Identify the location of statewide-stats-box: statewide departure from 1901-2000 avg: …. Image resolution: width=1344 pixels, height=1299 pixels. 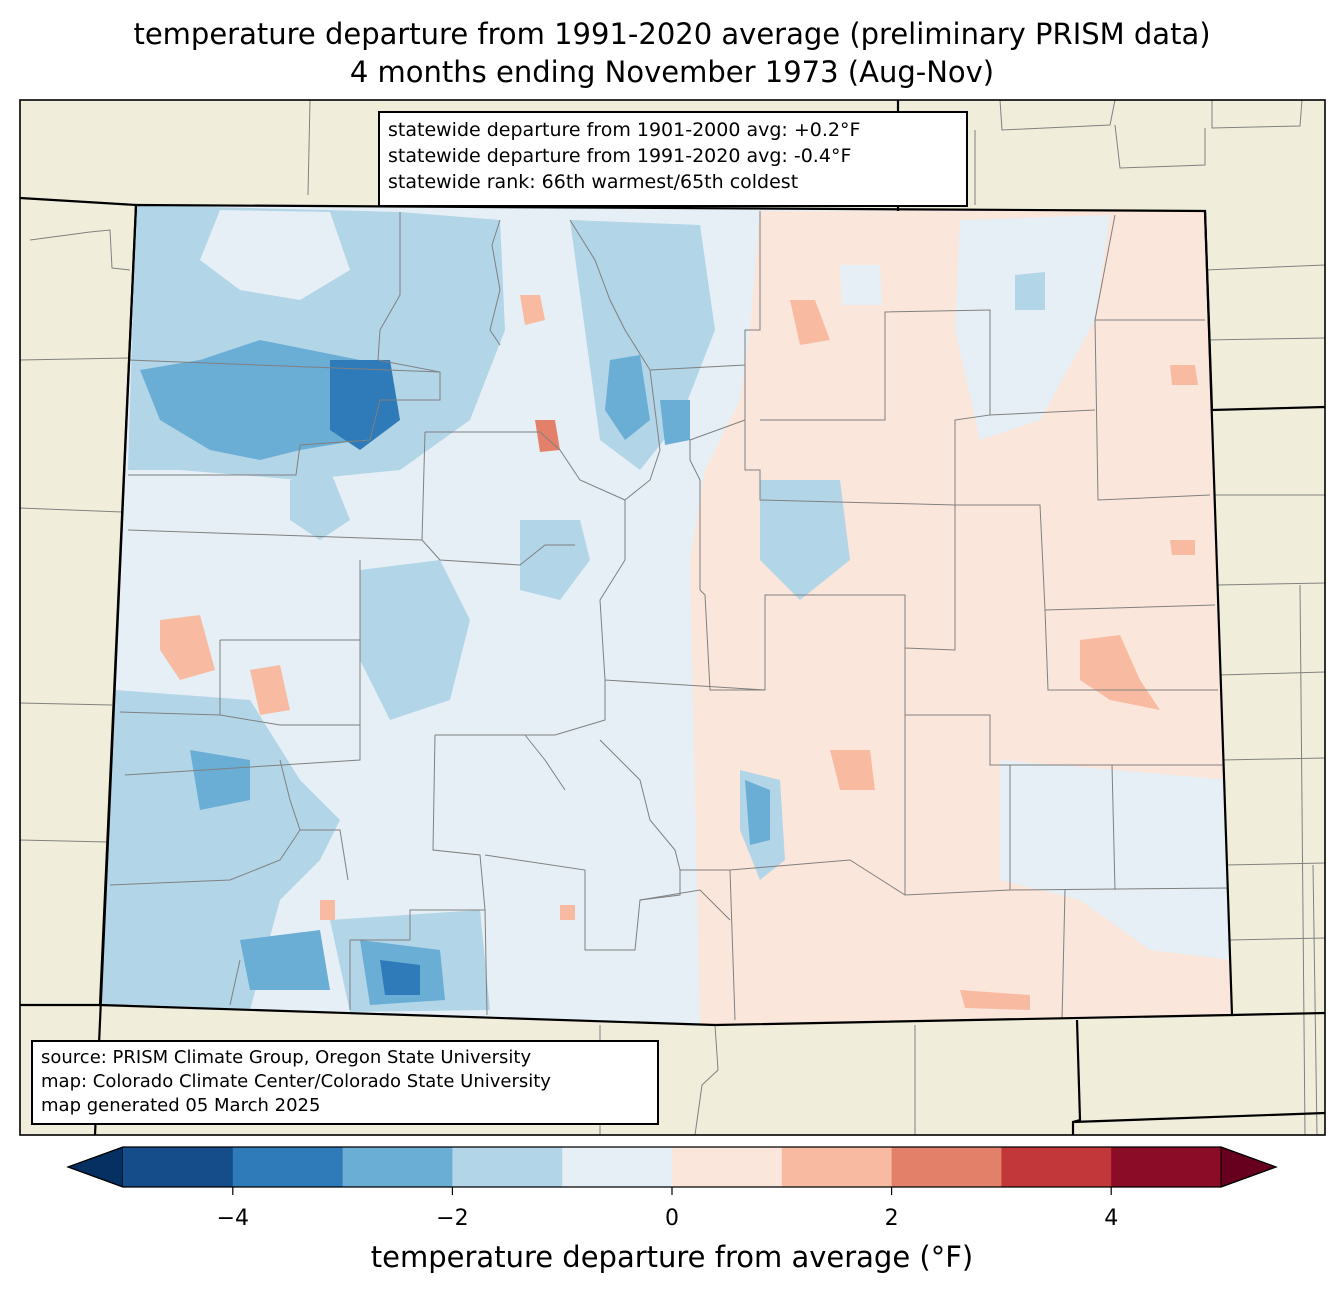
(673, 159).